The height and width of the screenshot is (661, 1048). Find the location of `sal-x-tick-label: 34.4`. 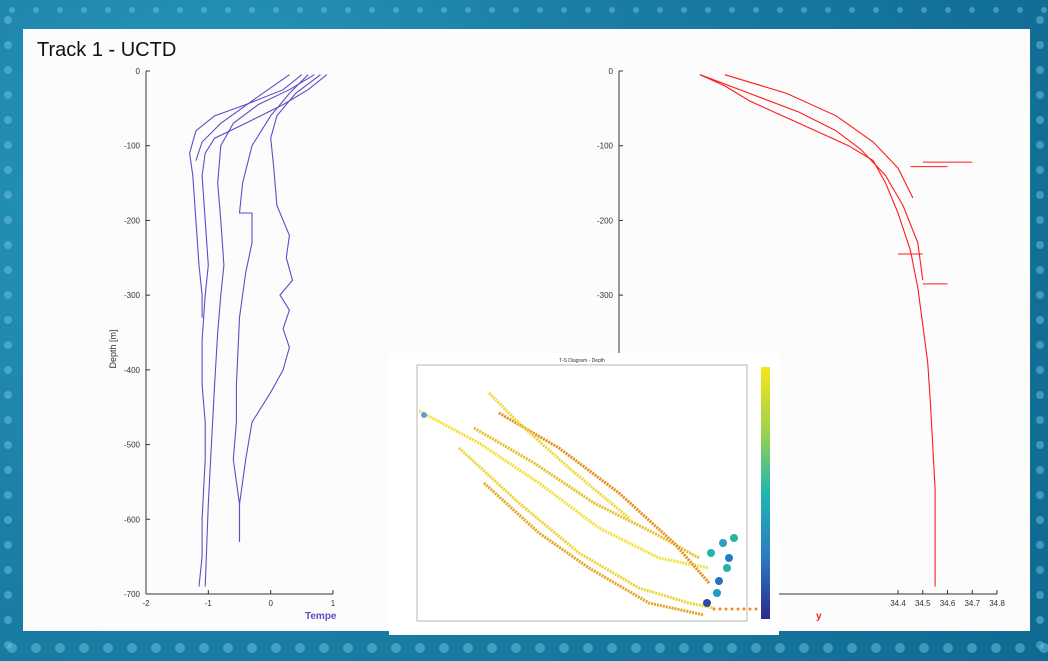

sal-x-tick-label: 34.4 is located at coordinates (898, 603).